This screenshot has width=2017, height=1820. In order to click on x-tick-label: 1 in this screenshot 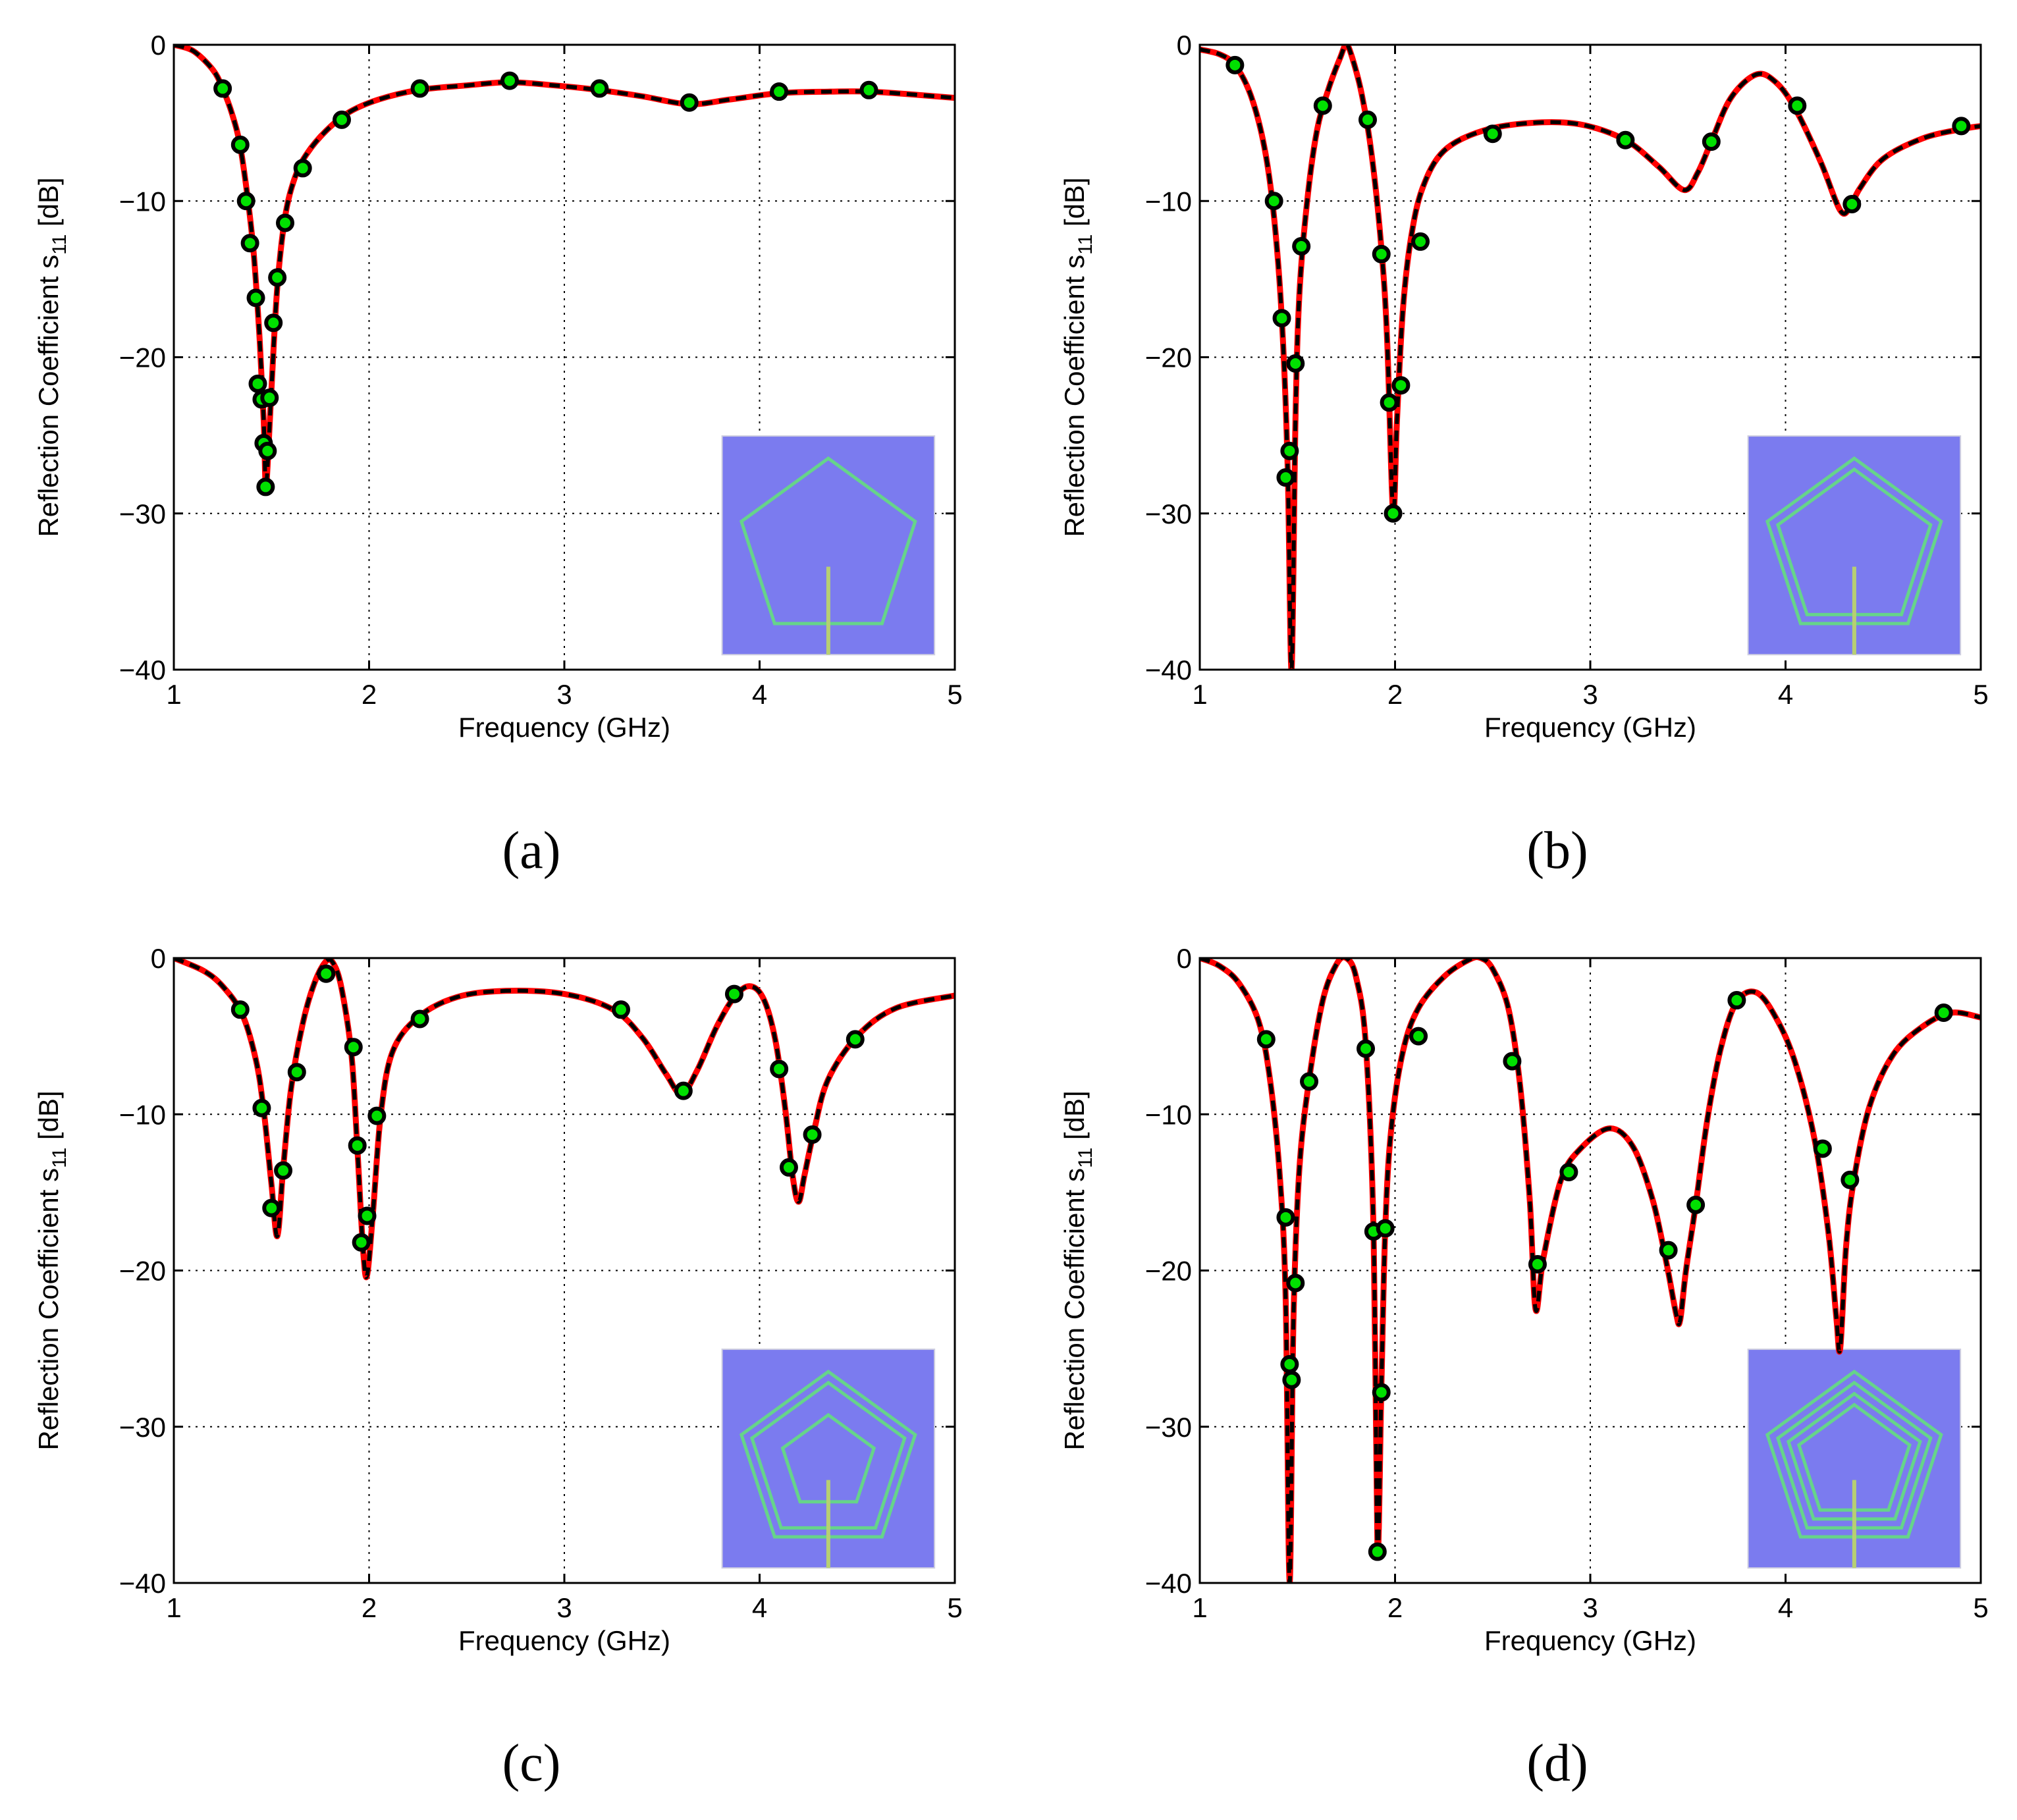, I will do `click(1200, 694)`.